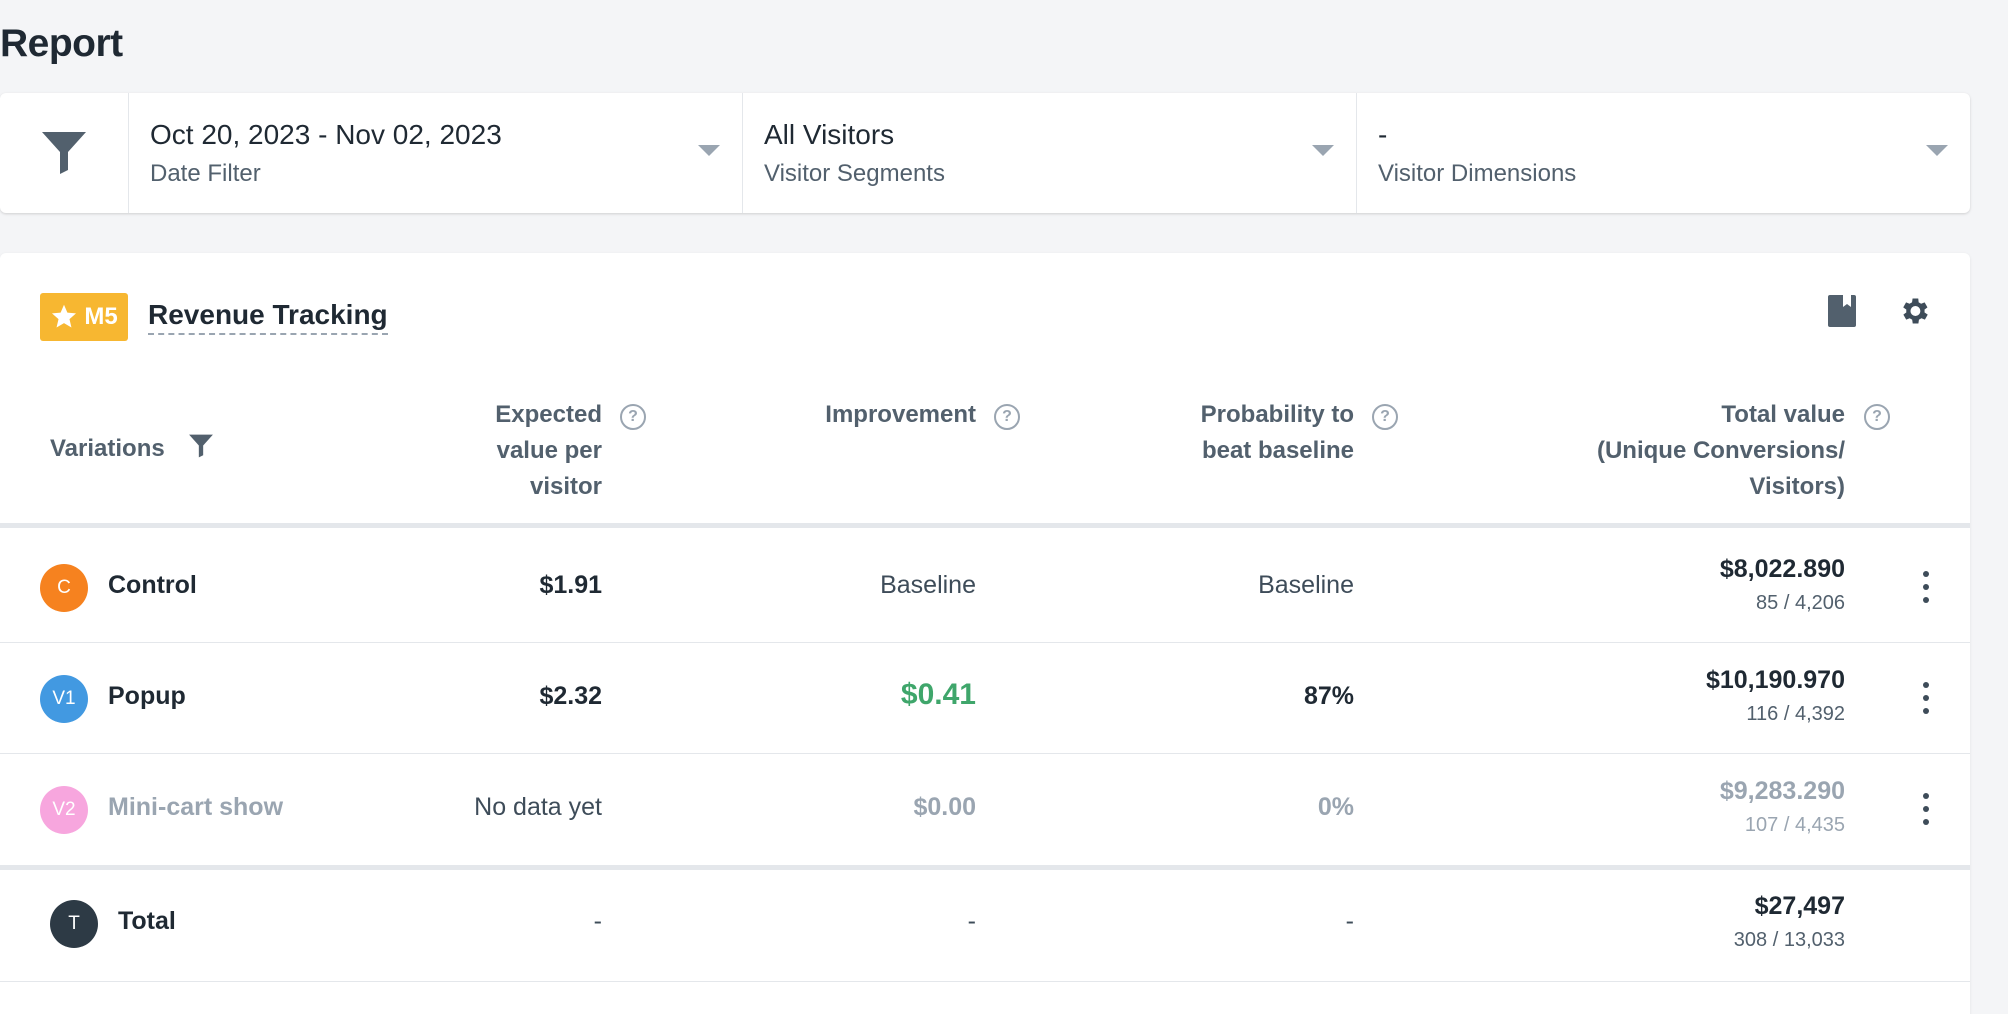 This screenshot has width=2008, height=1014. I want to click on filter-toggle-button, so click(64, 153).